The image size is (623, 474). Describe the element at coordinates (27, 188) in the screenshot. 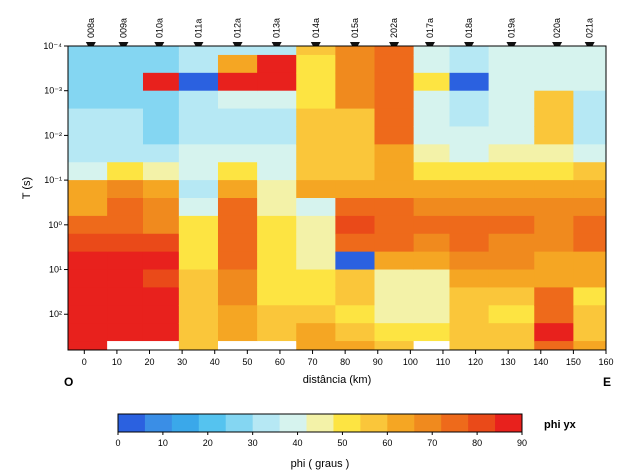

I see `y-axis-label: T (s)` at that location.